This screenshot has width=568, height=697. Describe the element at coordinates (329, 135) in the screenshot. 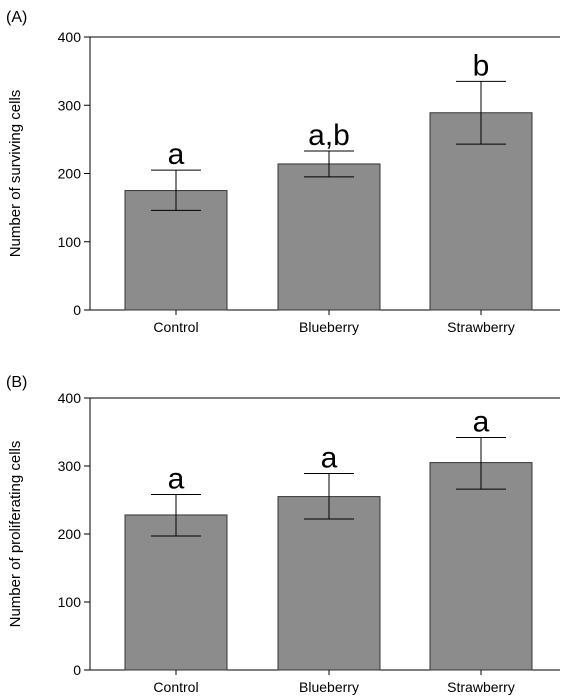

I see `significance-label: a,b` at that location.